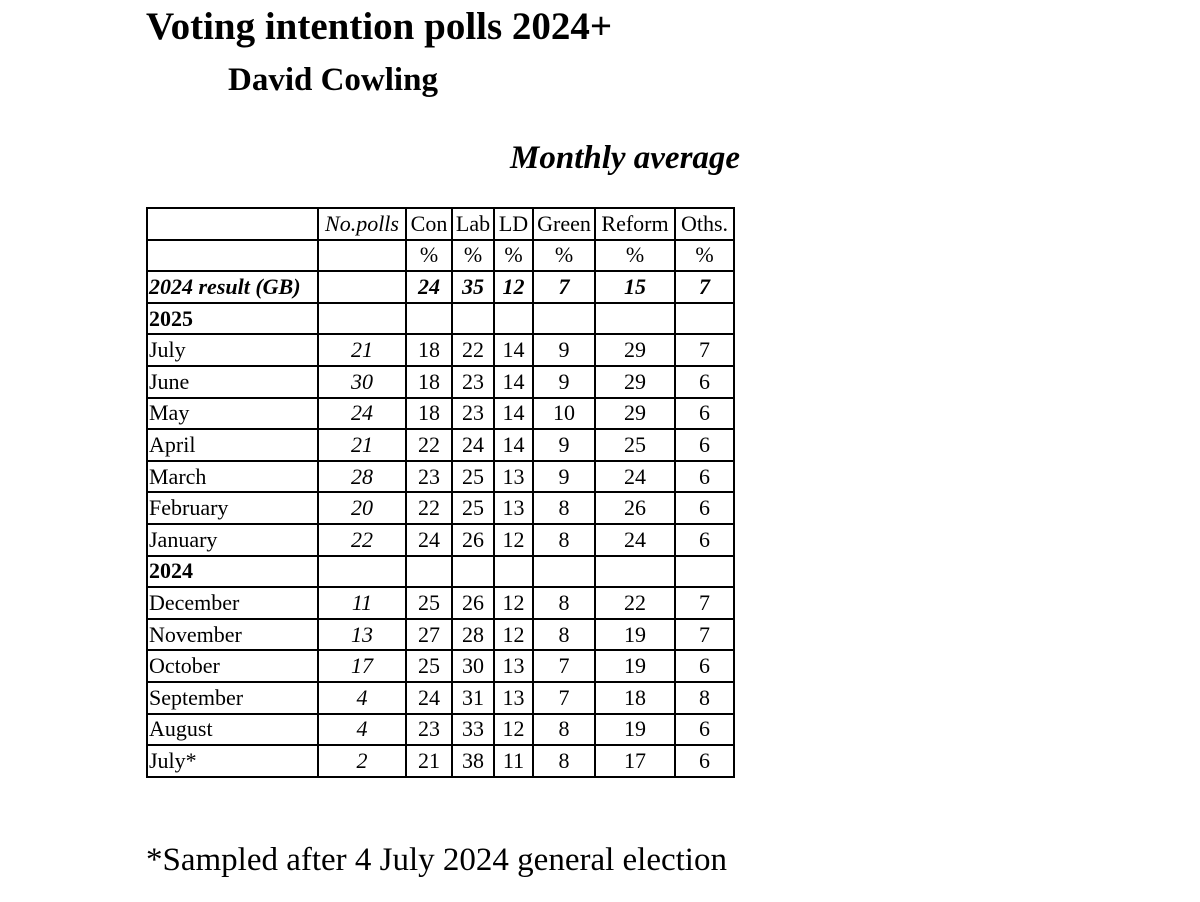  What do you see at coordinates (232, 697) in the screenshot?
I see `month-label: September` at bounding box center [232, 697].